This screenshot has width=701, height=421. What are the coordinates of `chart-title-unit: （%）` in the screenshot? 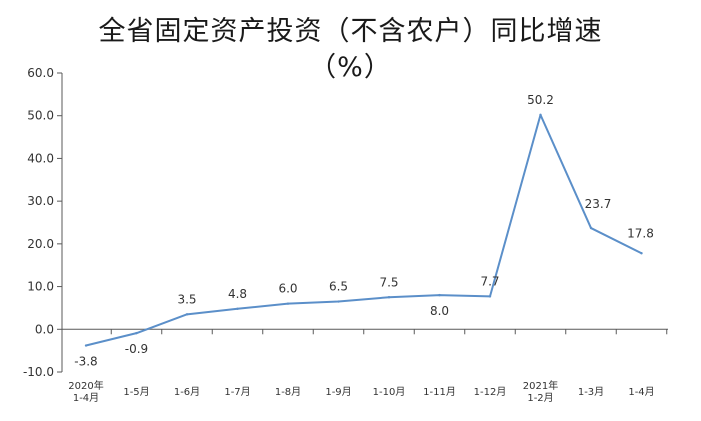 It's located at (350, 67).